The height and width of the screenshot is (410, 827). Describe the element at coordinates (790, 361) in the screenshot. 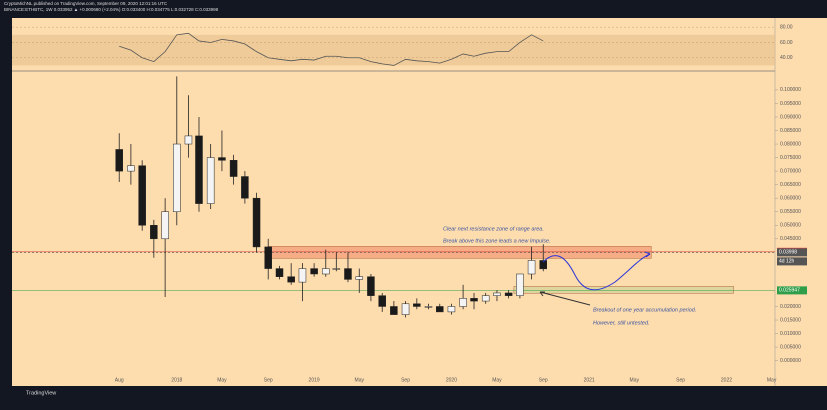

I see `y-tick-label: 0.000000` at that location.